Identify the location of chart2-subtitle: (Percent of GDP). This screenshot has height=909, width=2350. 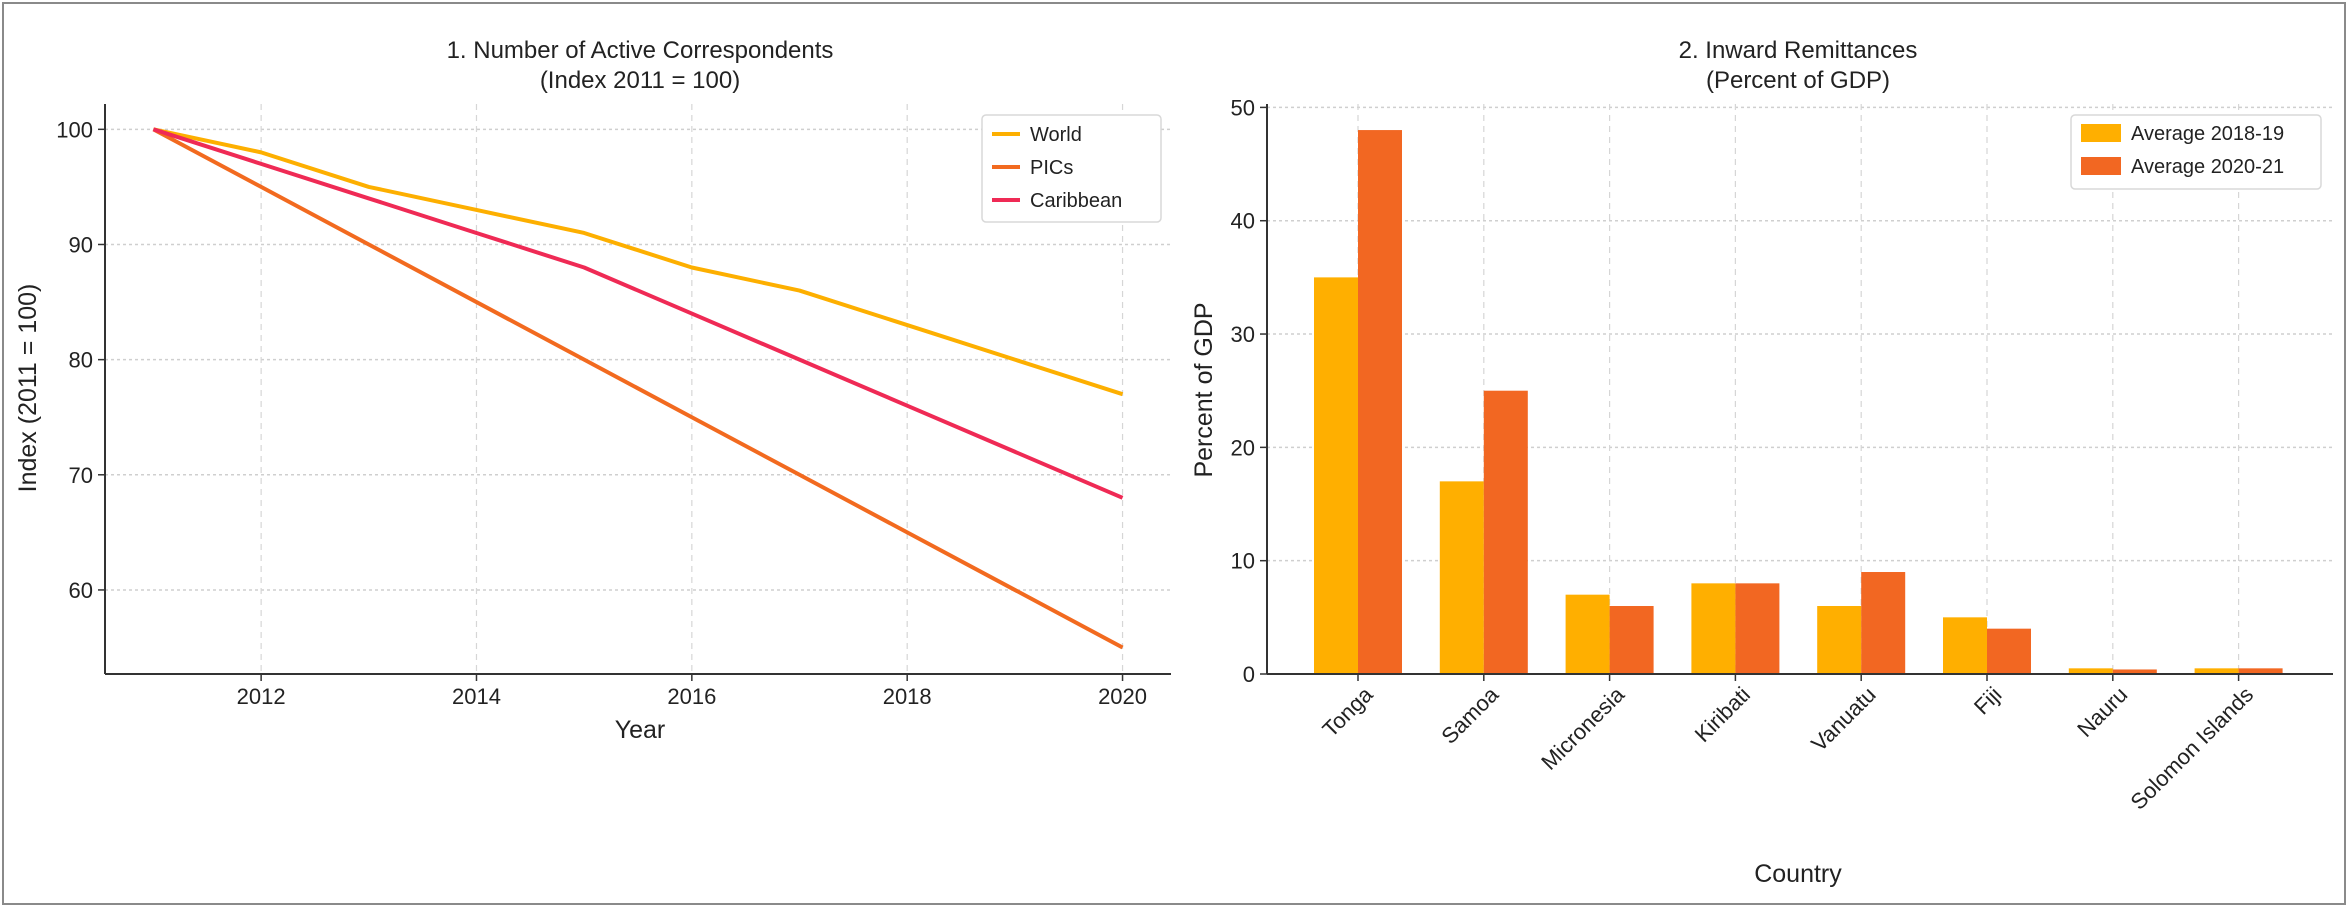
(1798, 80).